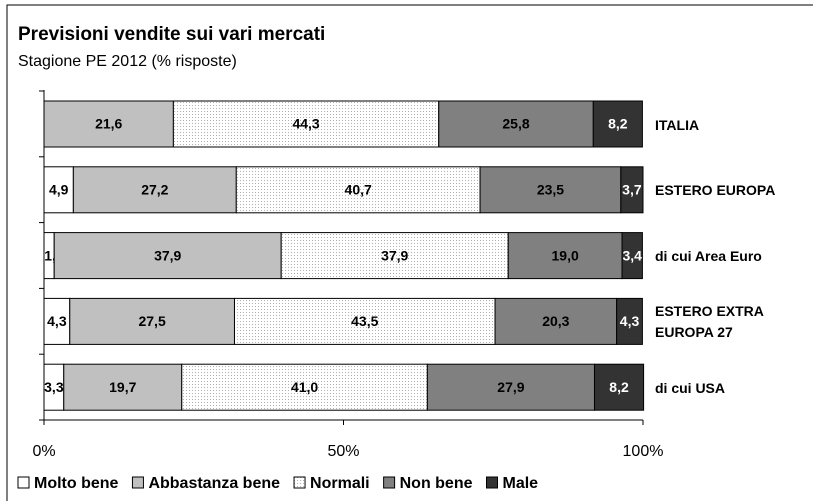 Image resolution: width=813 pixels, height=501 pixels. I want to click on data-label: 3,4, so click(632, 255).